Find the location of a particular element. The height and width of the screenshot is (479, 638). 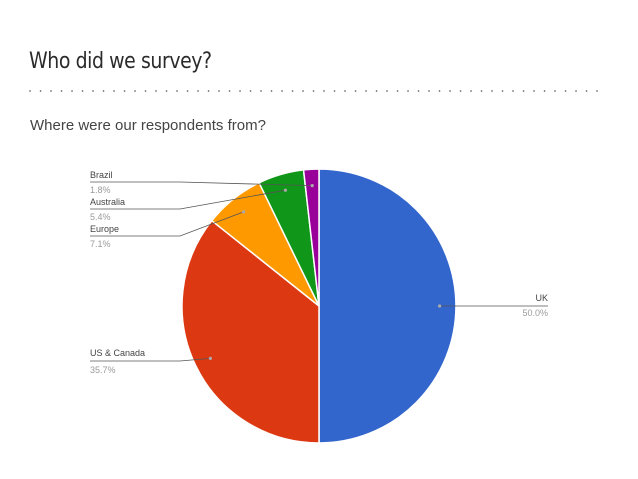

slice-value-us-canada: 35.7% is located at coordinates (103, 370).